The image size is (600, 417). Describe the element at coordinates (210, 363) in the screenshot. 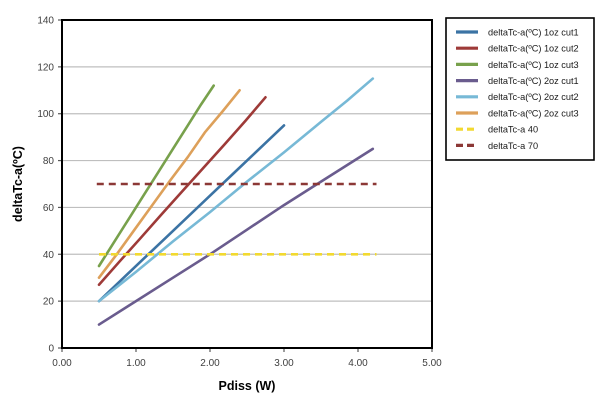

I see `x-tick-label: 2.00` at that location.